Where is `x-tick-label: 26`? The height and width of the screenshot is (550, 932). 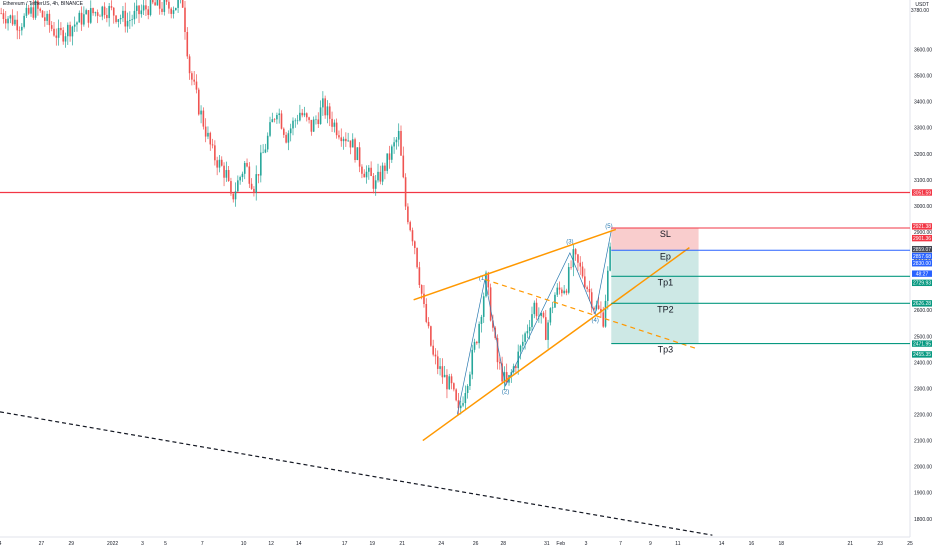 x-tick-label: 26 is located at coordinates (476, 544).